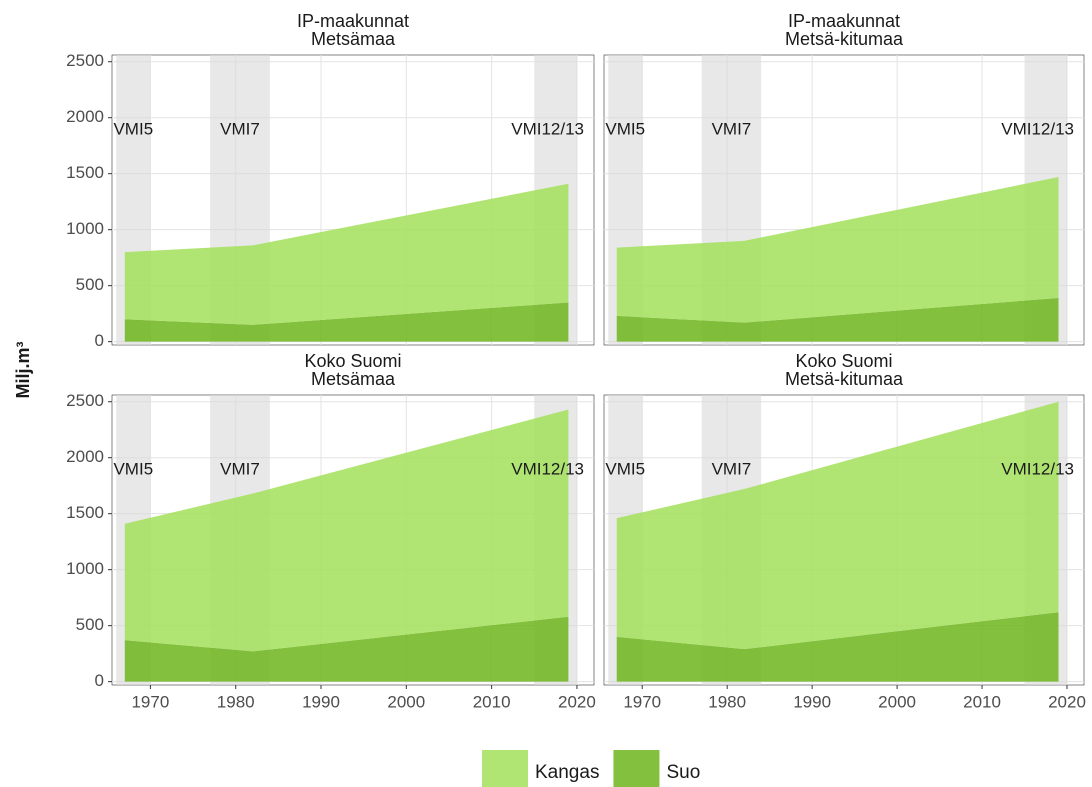 This screenshot has width=1092, height=787. What do you see at coordinates (23, 369) in the screenshot?
I see `y-axis-label: Milj.m³` at bounding box center [23, 369].